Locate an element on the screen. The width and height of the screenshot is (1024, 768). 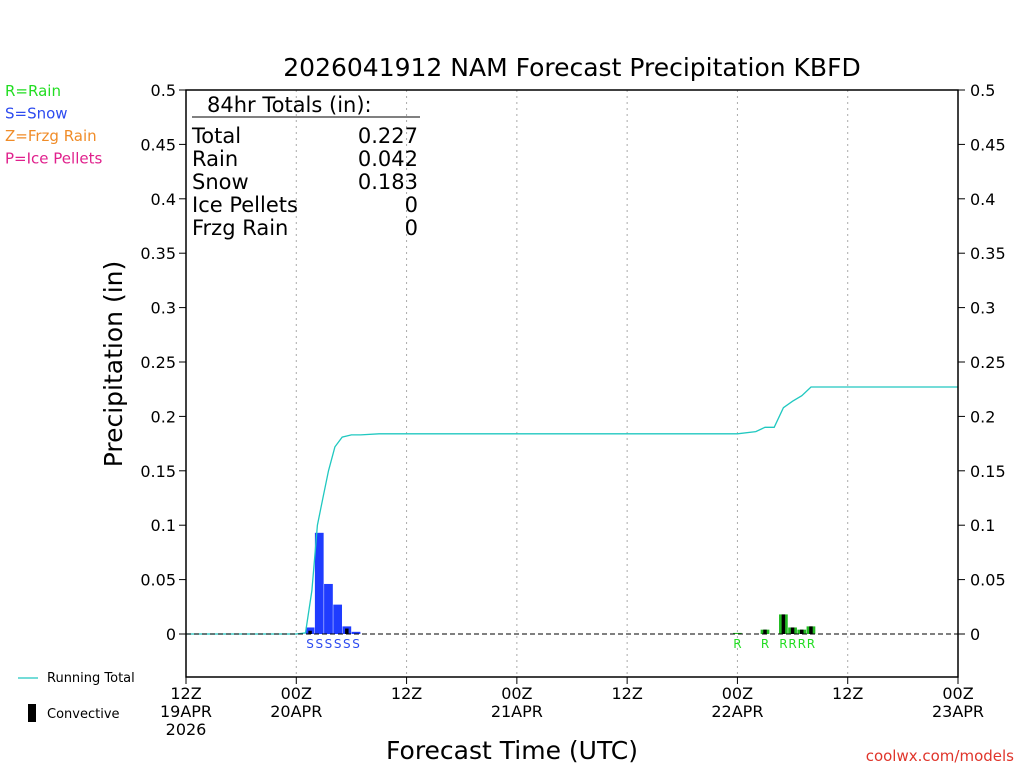
x-axis-label: Forecast Time (UTC) is located at coordinates (512, 750).